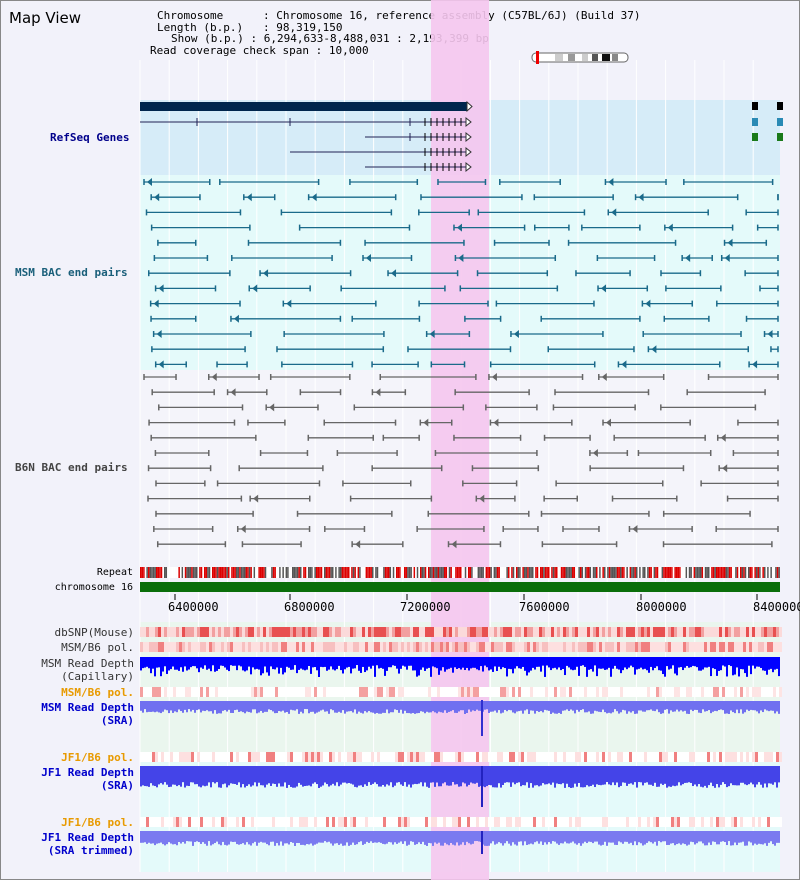 This screenshot has height=880, width=800. What do you see at coordinates (303, 106) in the screenshot?
I see `refseq-gene-bar` at bounding box center [303, 106].